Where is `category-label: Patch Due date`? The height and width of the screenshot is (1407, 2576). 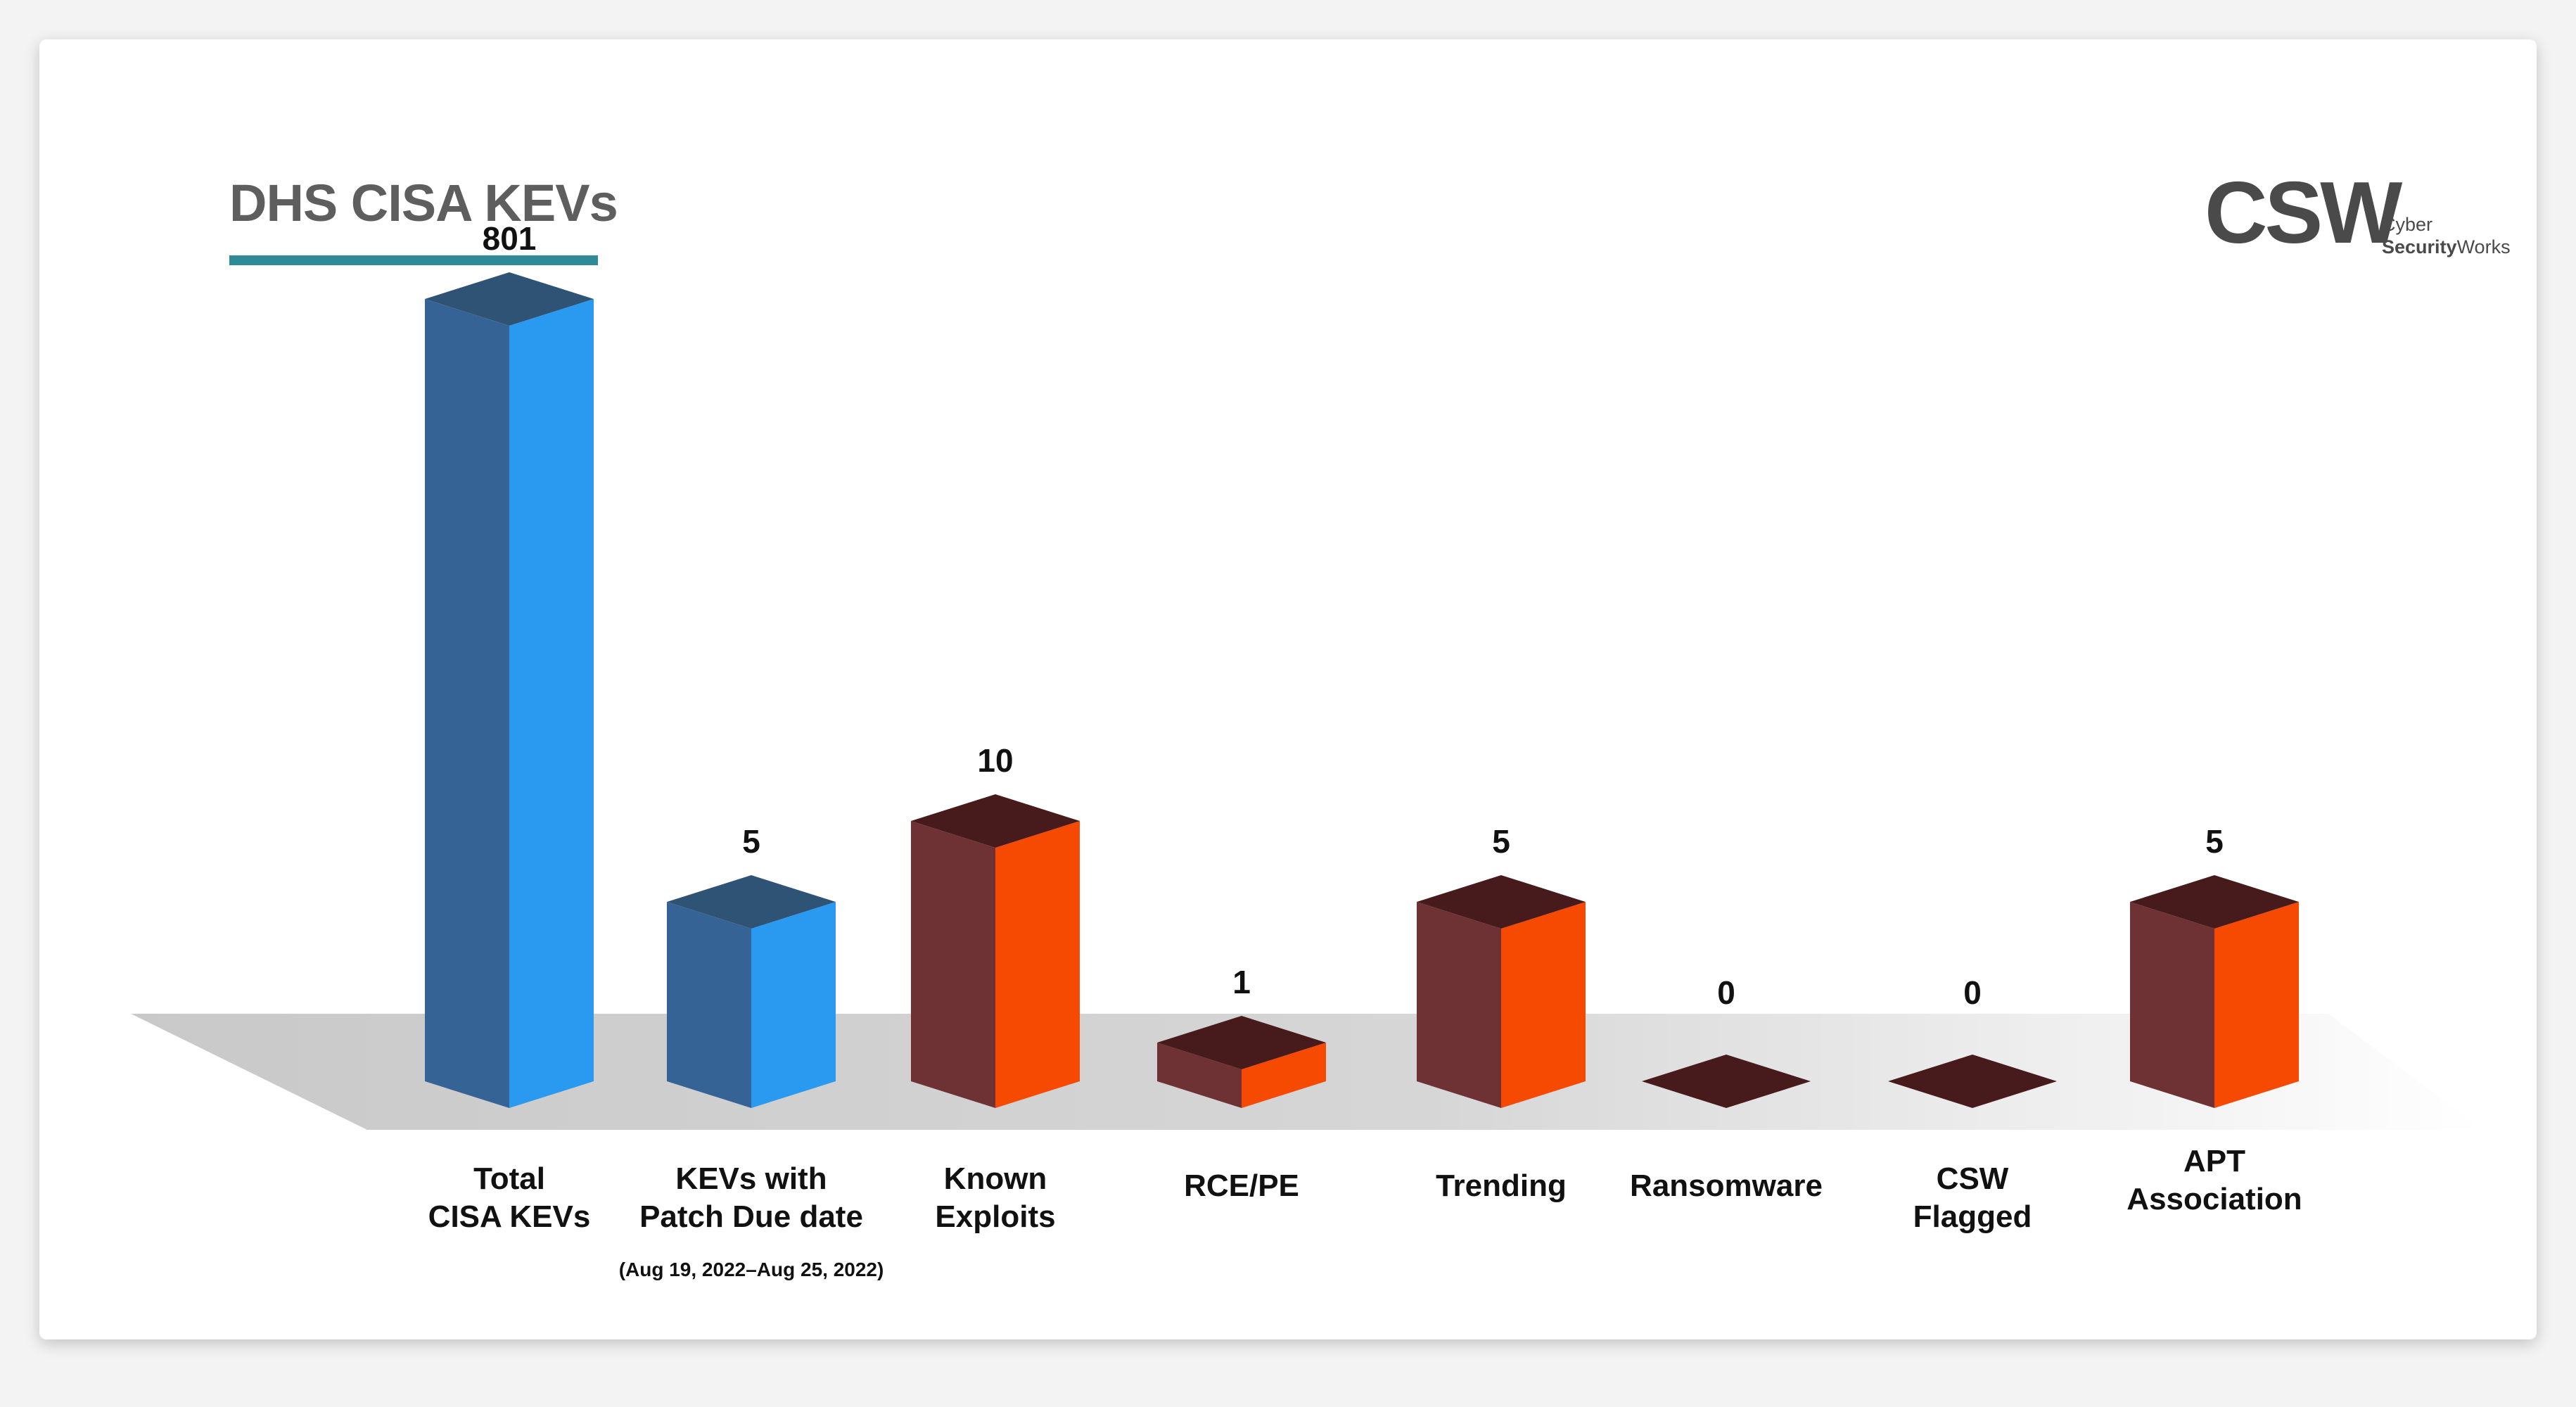 category-label: Patch Due date is located at coordinates (751, 1216).